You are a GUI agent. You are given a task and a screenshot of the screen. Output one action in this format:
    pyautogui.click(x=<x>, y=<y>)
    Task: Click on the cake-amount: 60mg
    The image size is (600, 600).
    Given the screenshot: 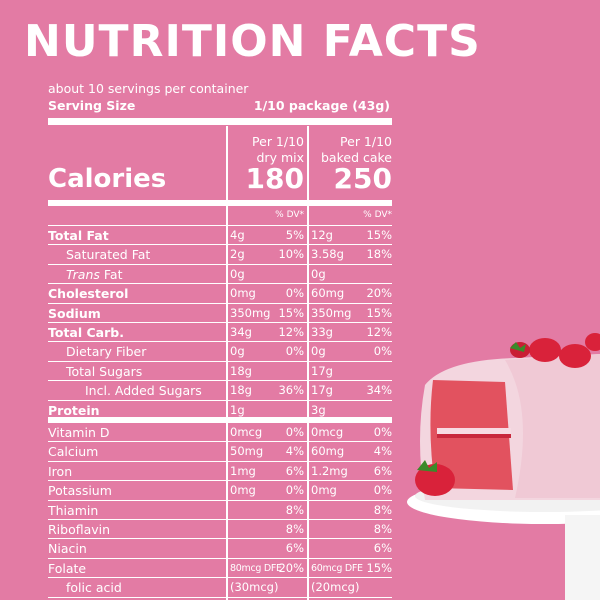 What is the action you would take?
    pyautogui.click(x=328, y=451)
    